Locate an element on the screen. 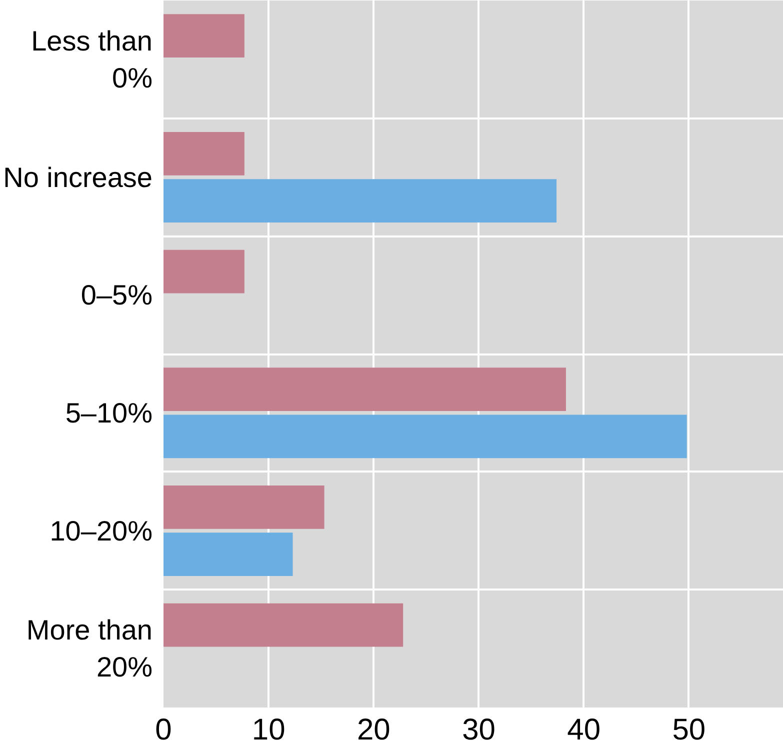  y-tick-label: 0–5% is located at coordinates (116, 295).